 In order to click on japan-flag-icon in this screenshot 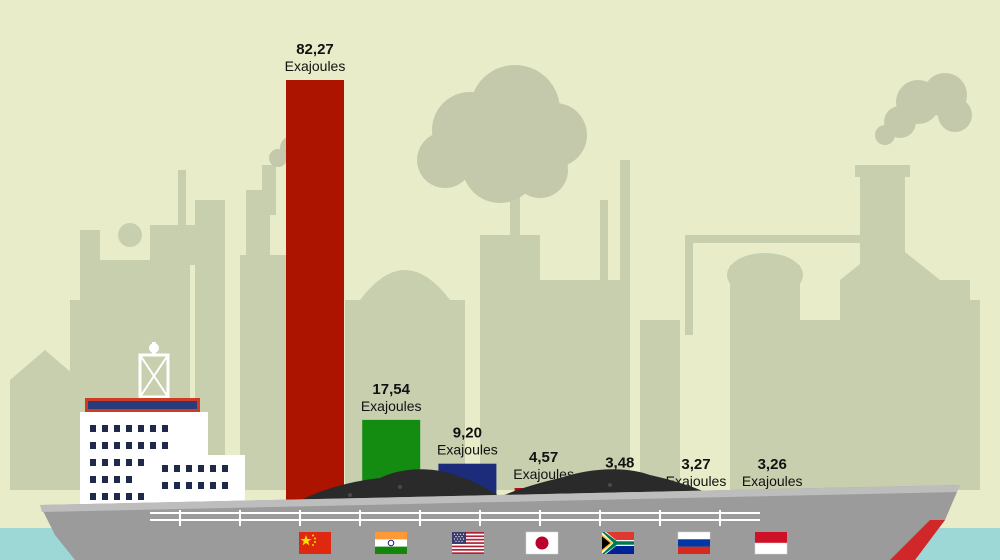, I will do `click(542, 543)`.